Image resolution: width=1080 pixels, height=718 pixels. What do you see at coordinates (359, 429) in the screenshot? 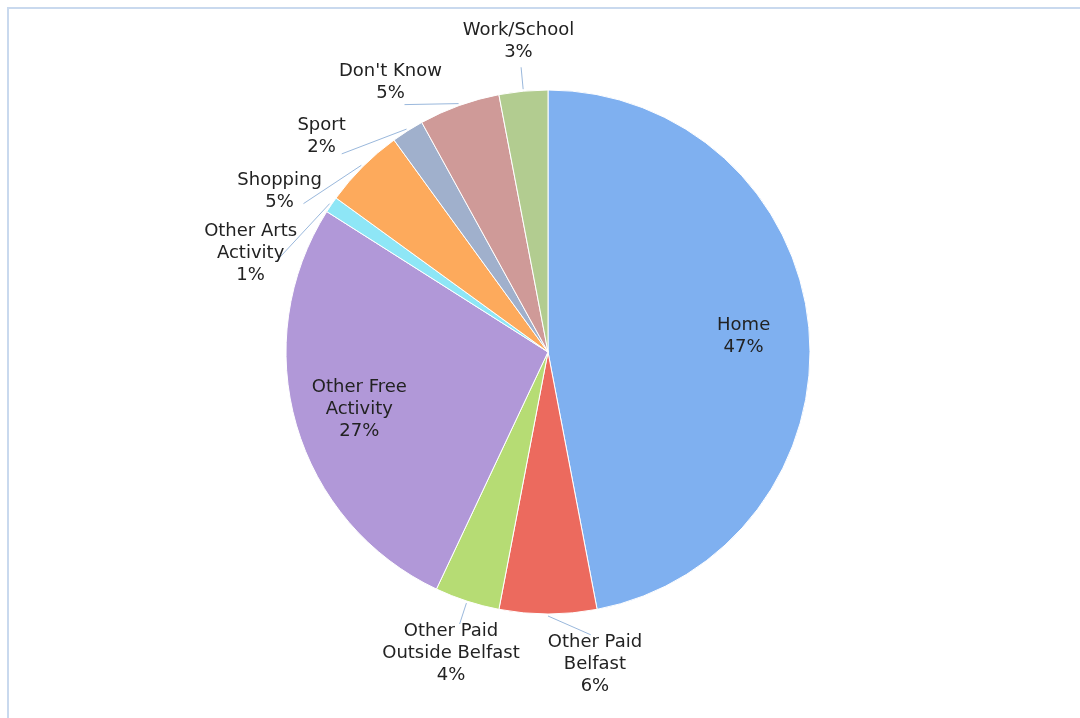
I see `data-label: 27%` at bounding box center [359, 429].